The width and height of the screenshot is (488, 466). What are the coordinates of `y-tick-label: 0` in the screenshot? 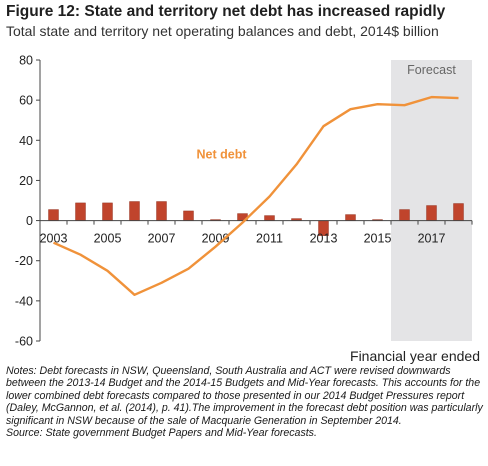 It's located at (29, 221).